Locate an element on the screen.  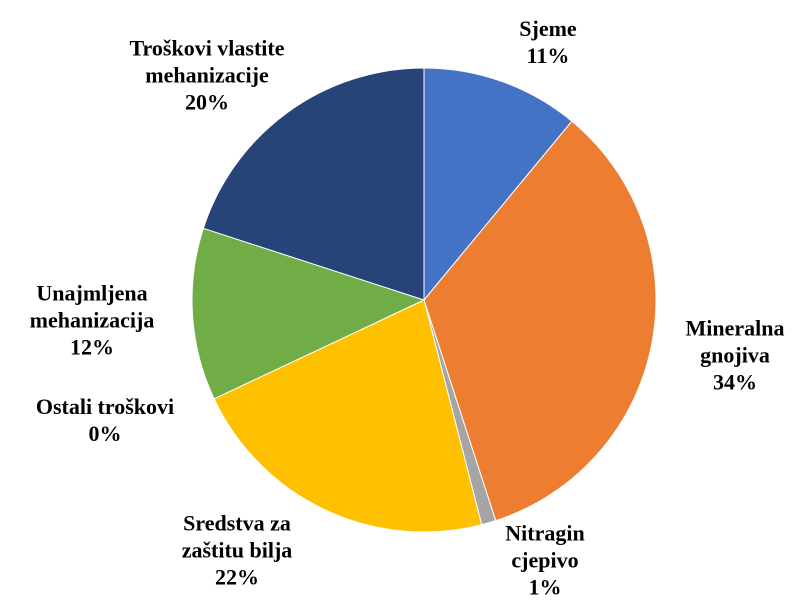
category-label: Sjeme is located at coordinates (548, 28).